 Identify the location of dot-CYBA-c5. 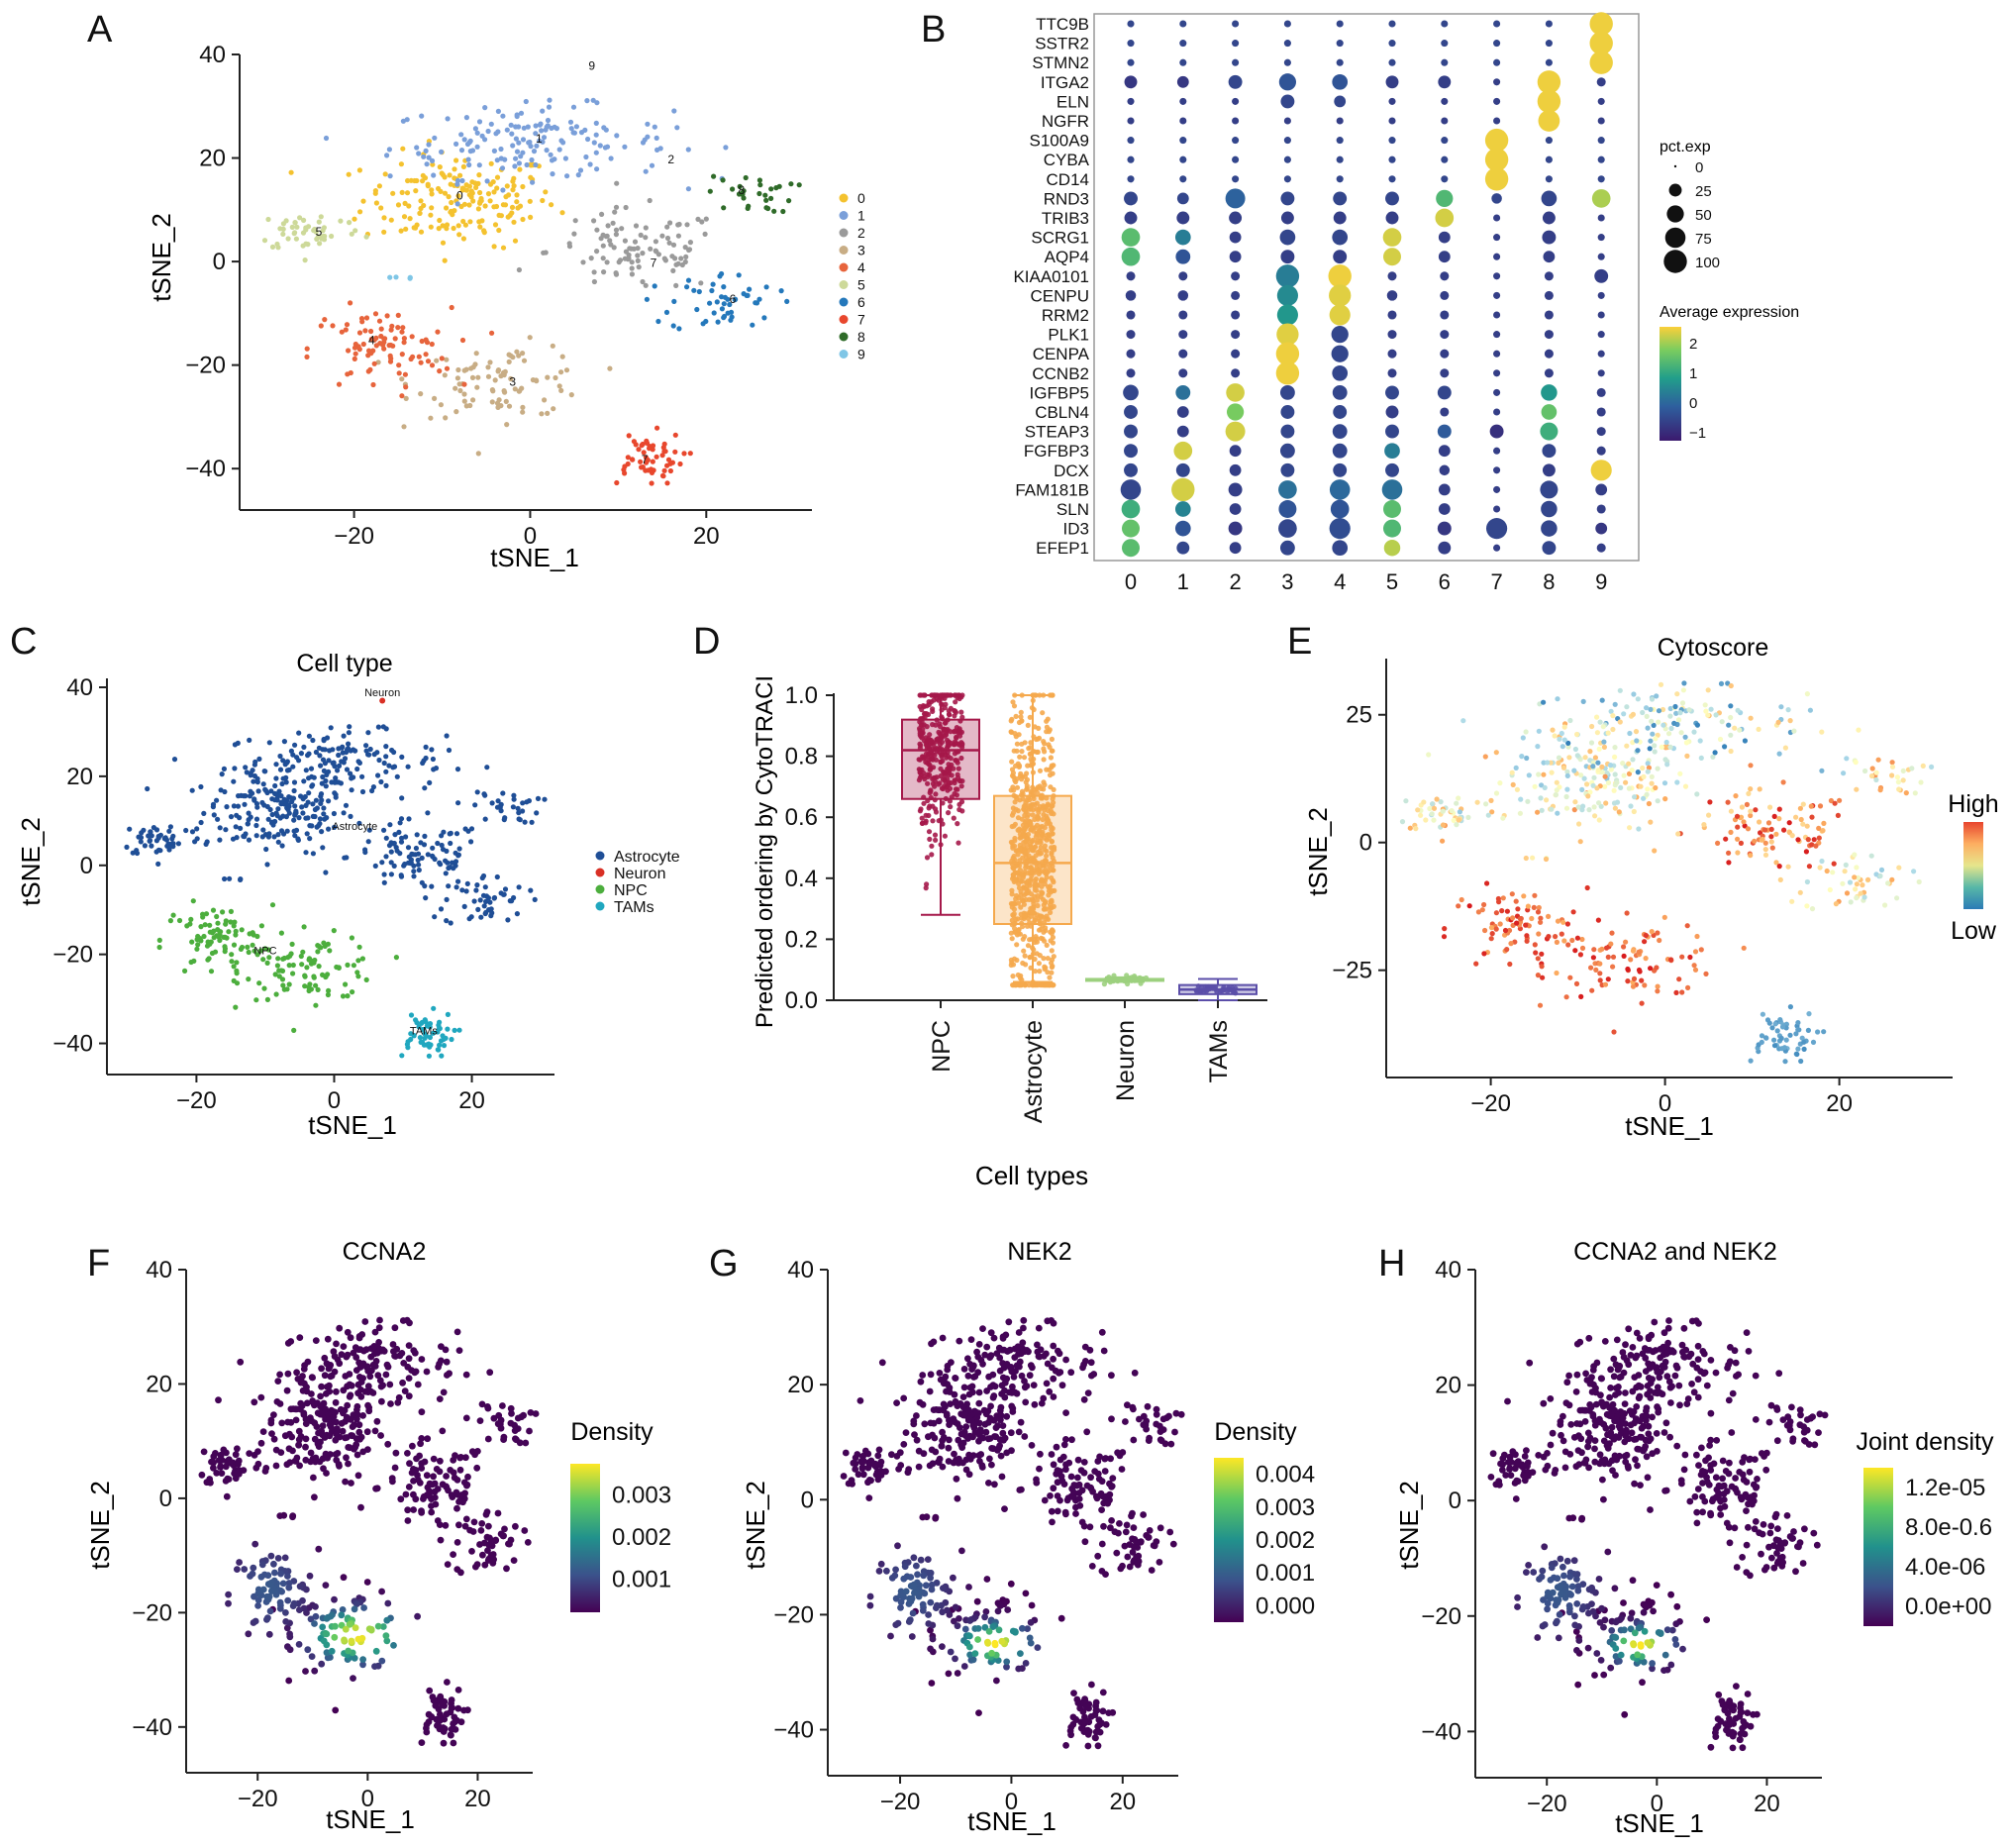
(1392, 159).